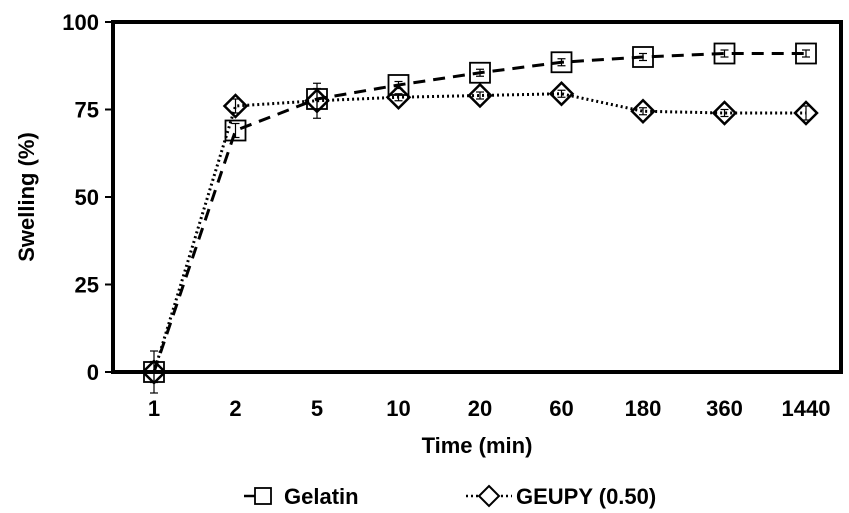  I want to click on y-tick-label: 50, so click(87, 197).